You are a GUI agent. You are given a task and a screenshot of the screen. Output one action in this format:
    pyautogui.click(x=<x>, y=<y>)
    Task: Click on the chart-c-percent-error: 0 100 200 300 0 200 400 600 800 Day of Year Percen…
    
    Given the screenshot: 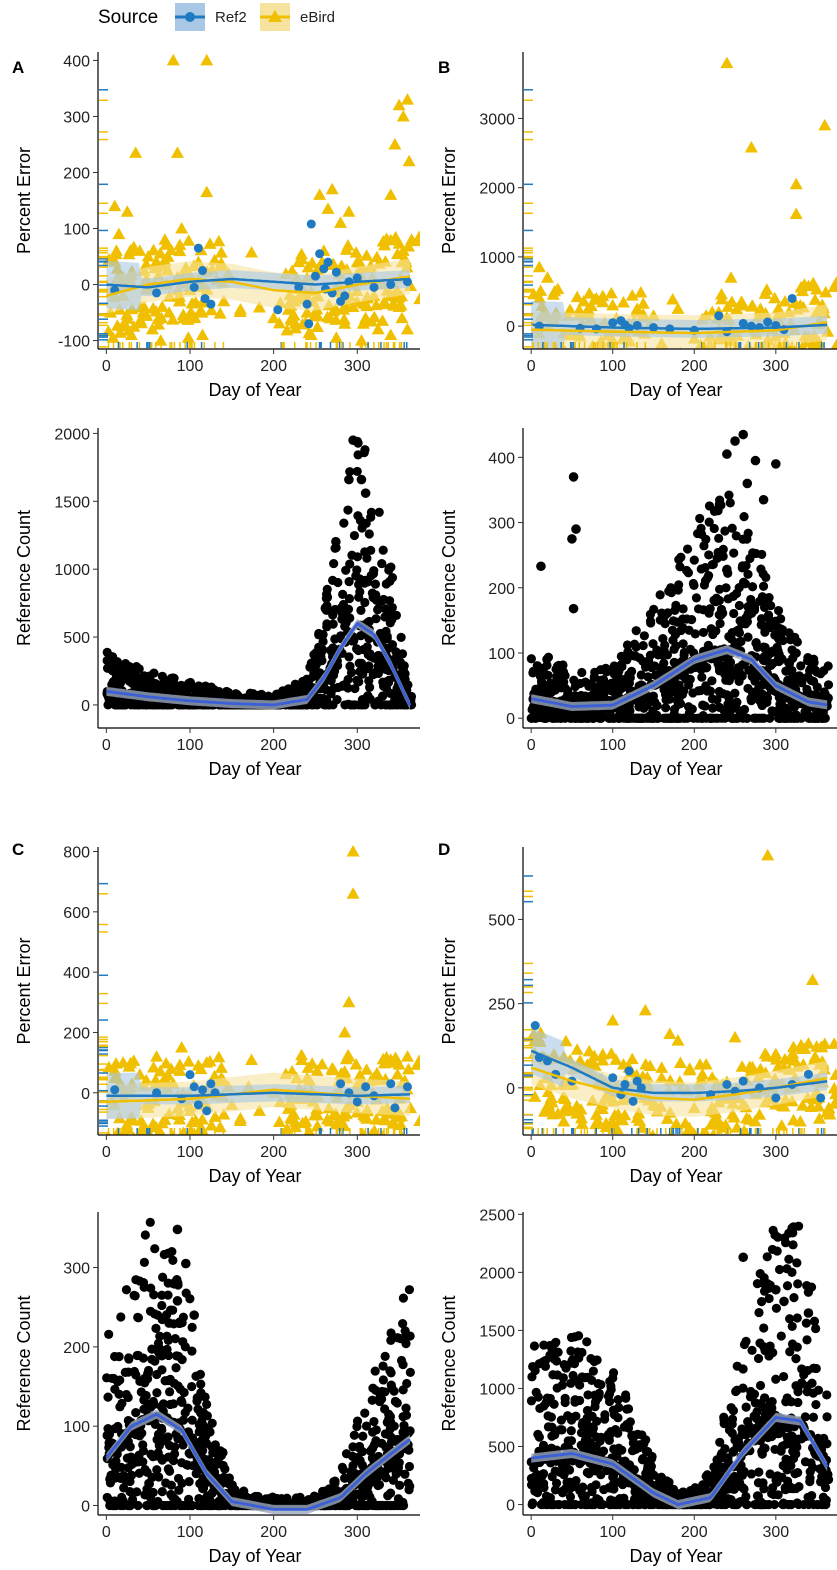 What is the action you would take?
    pyautogui.click(x=210, y=1015)
    